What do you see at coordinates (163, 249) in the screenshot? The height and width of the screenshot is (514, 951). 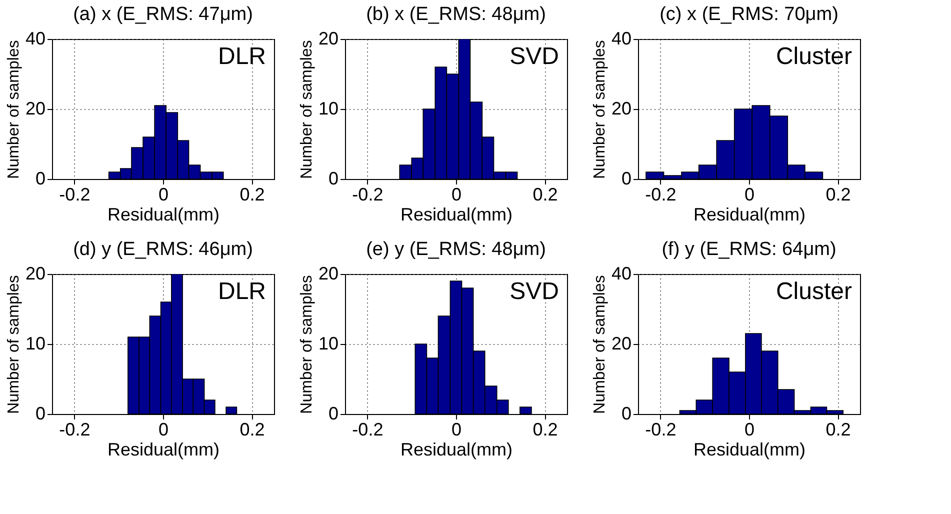 I see `chart-title: (d) y (E_RMS: 46μm)` at bounding box center [163, 249].